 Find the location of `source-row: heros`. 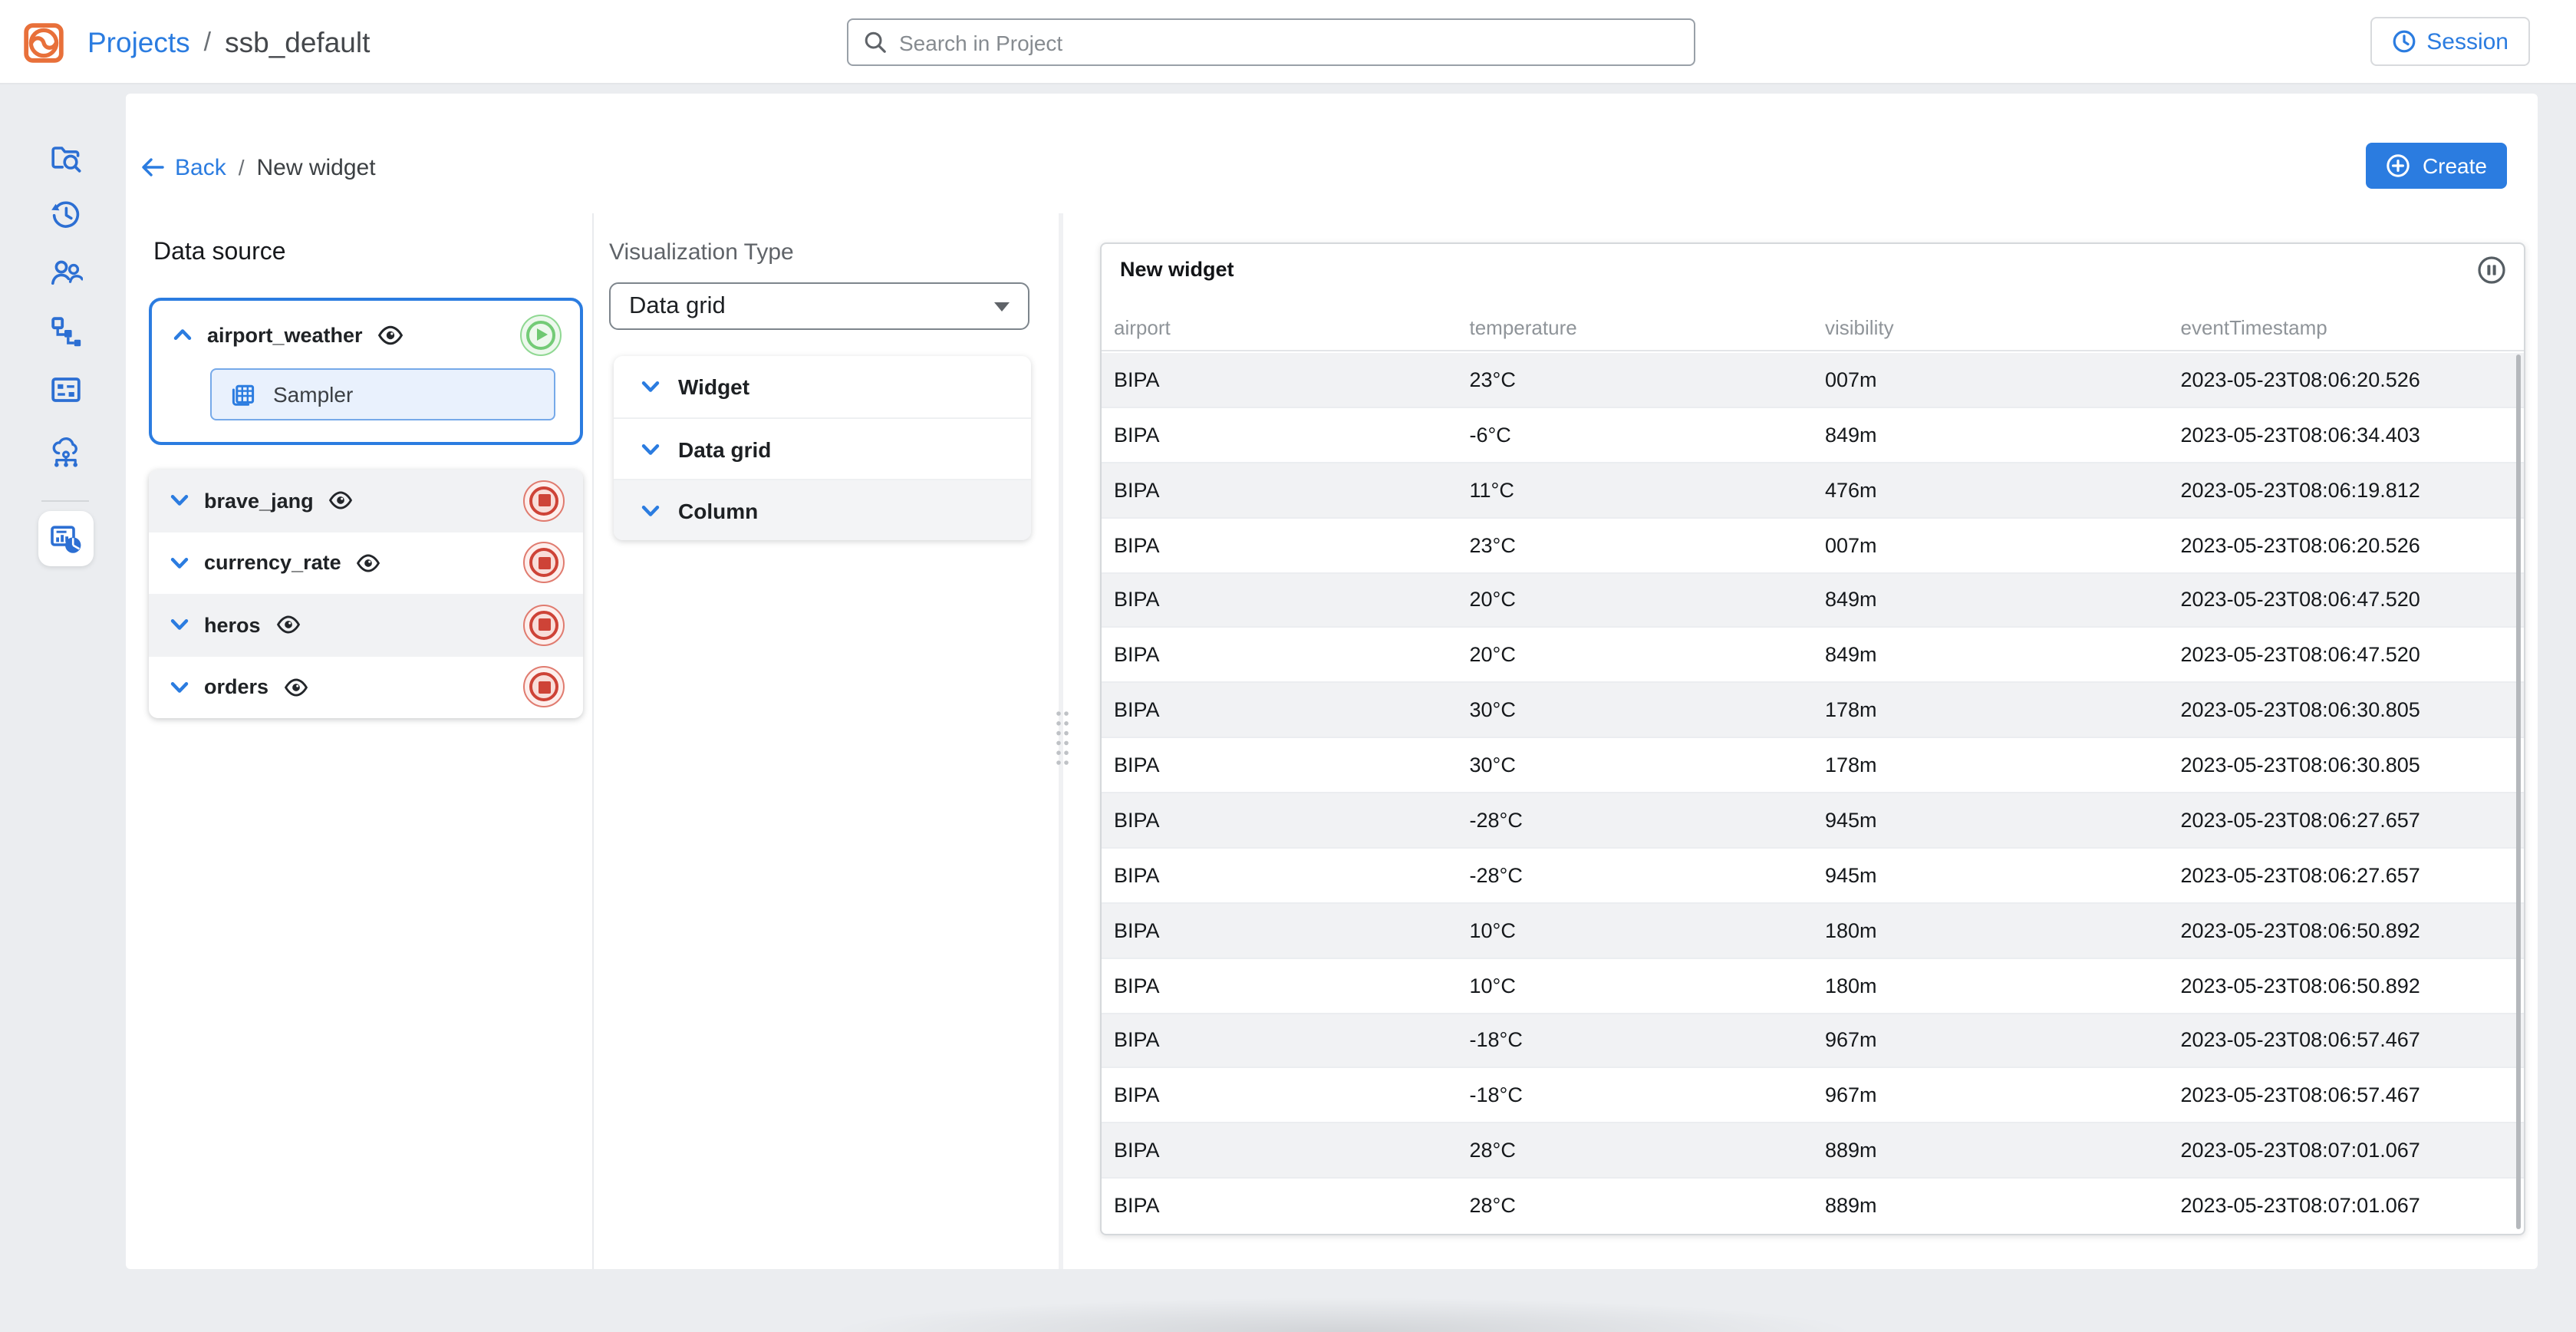

source-row: heros is located at coordinates (366, 625).